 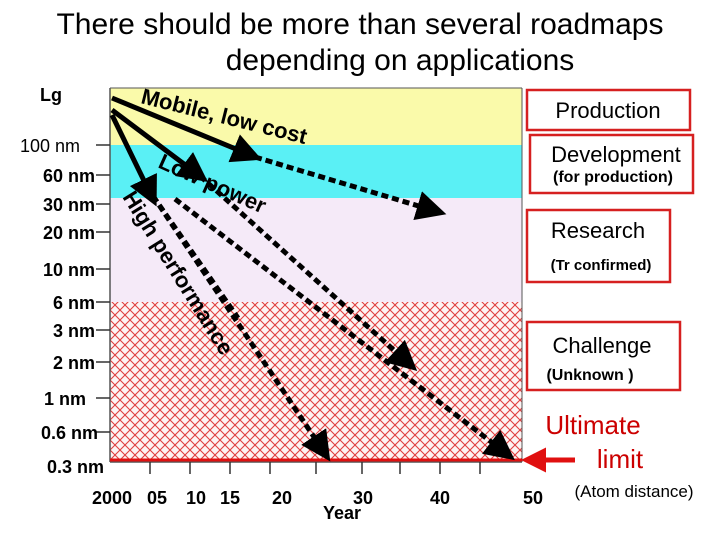 I want to click on y-tick-label: 0.6 nm, so click(x=69, y=433).